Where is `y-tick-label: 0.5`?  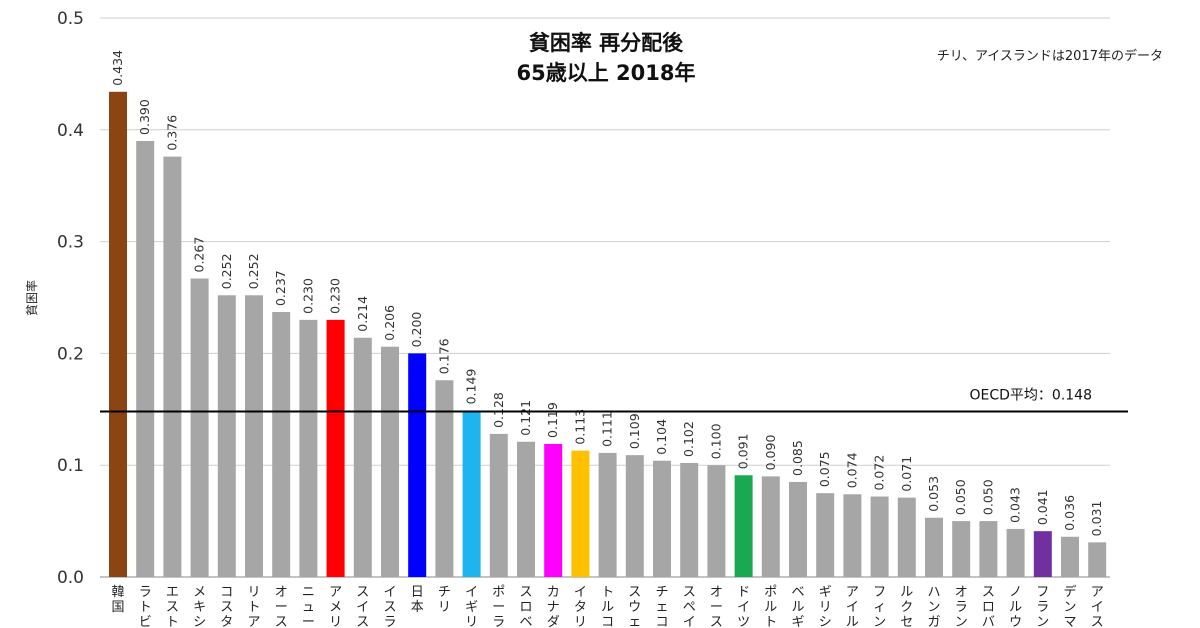 y-tick-label: 0.5 is located at coordinates (70, 19).